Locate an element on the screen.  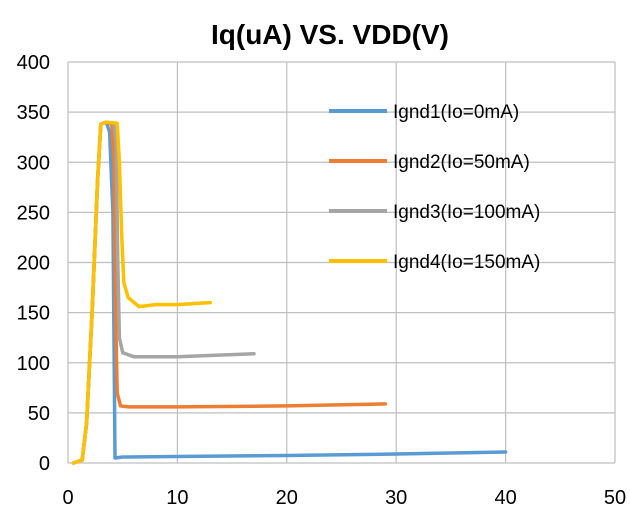
x-tick-label-3: 30 is located at coordinates (396, 498).